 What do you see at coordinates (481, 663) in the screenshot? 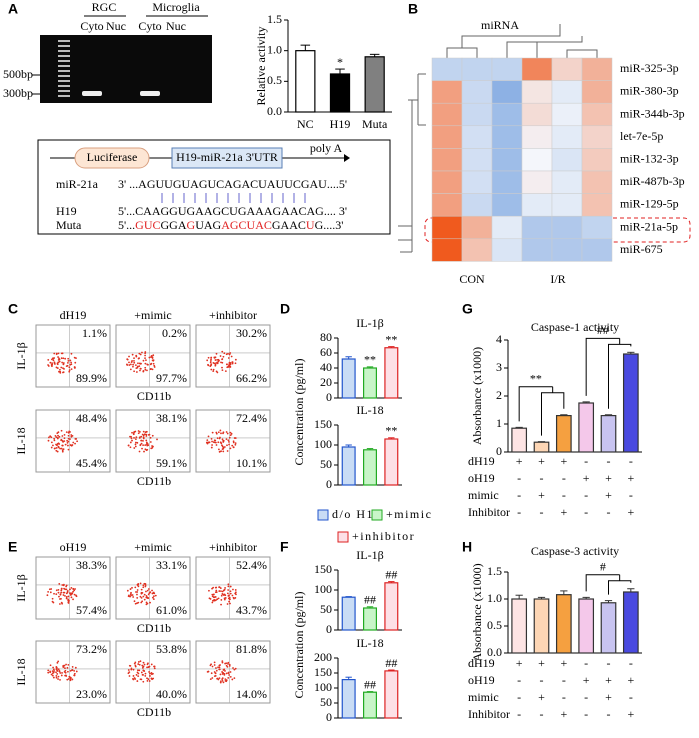
I see `table-label: dH19` at bounding box center [481, 663].